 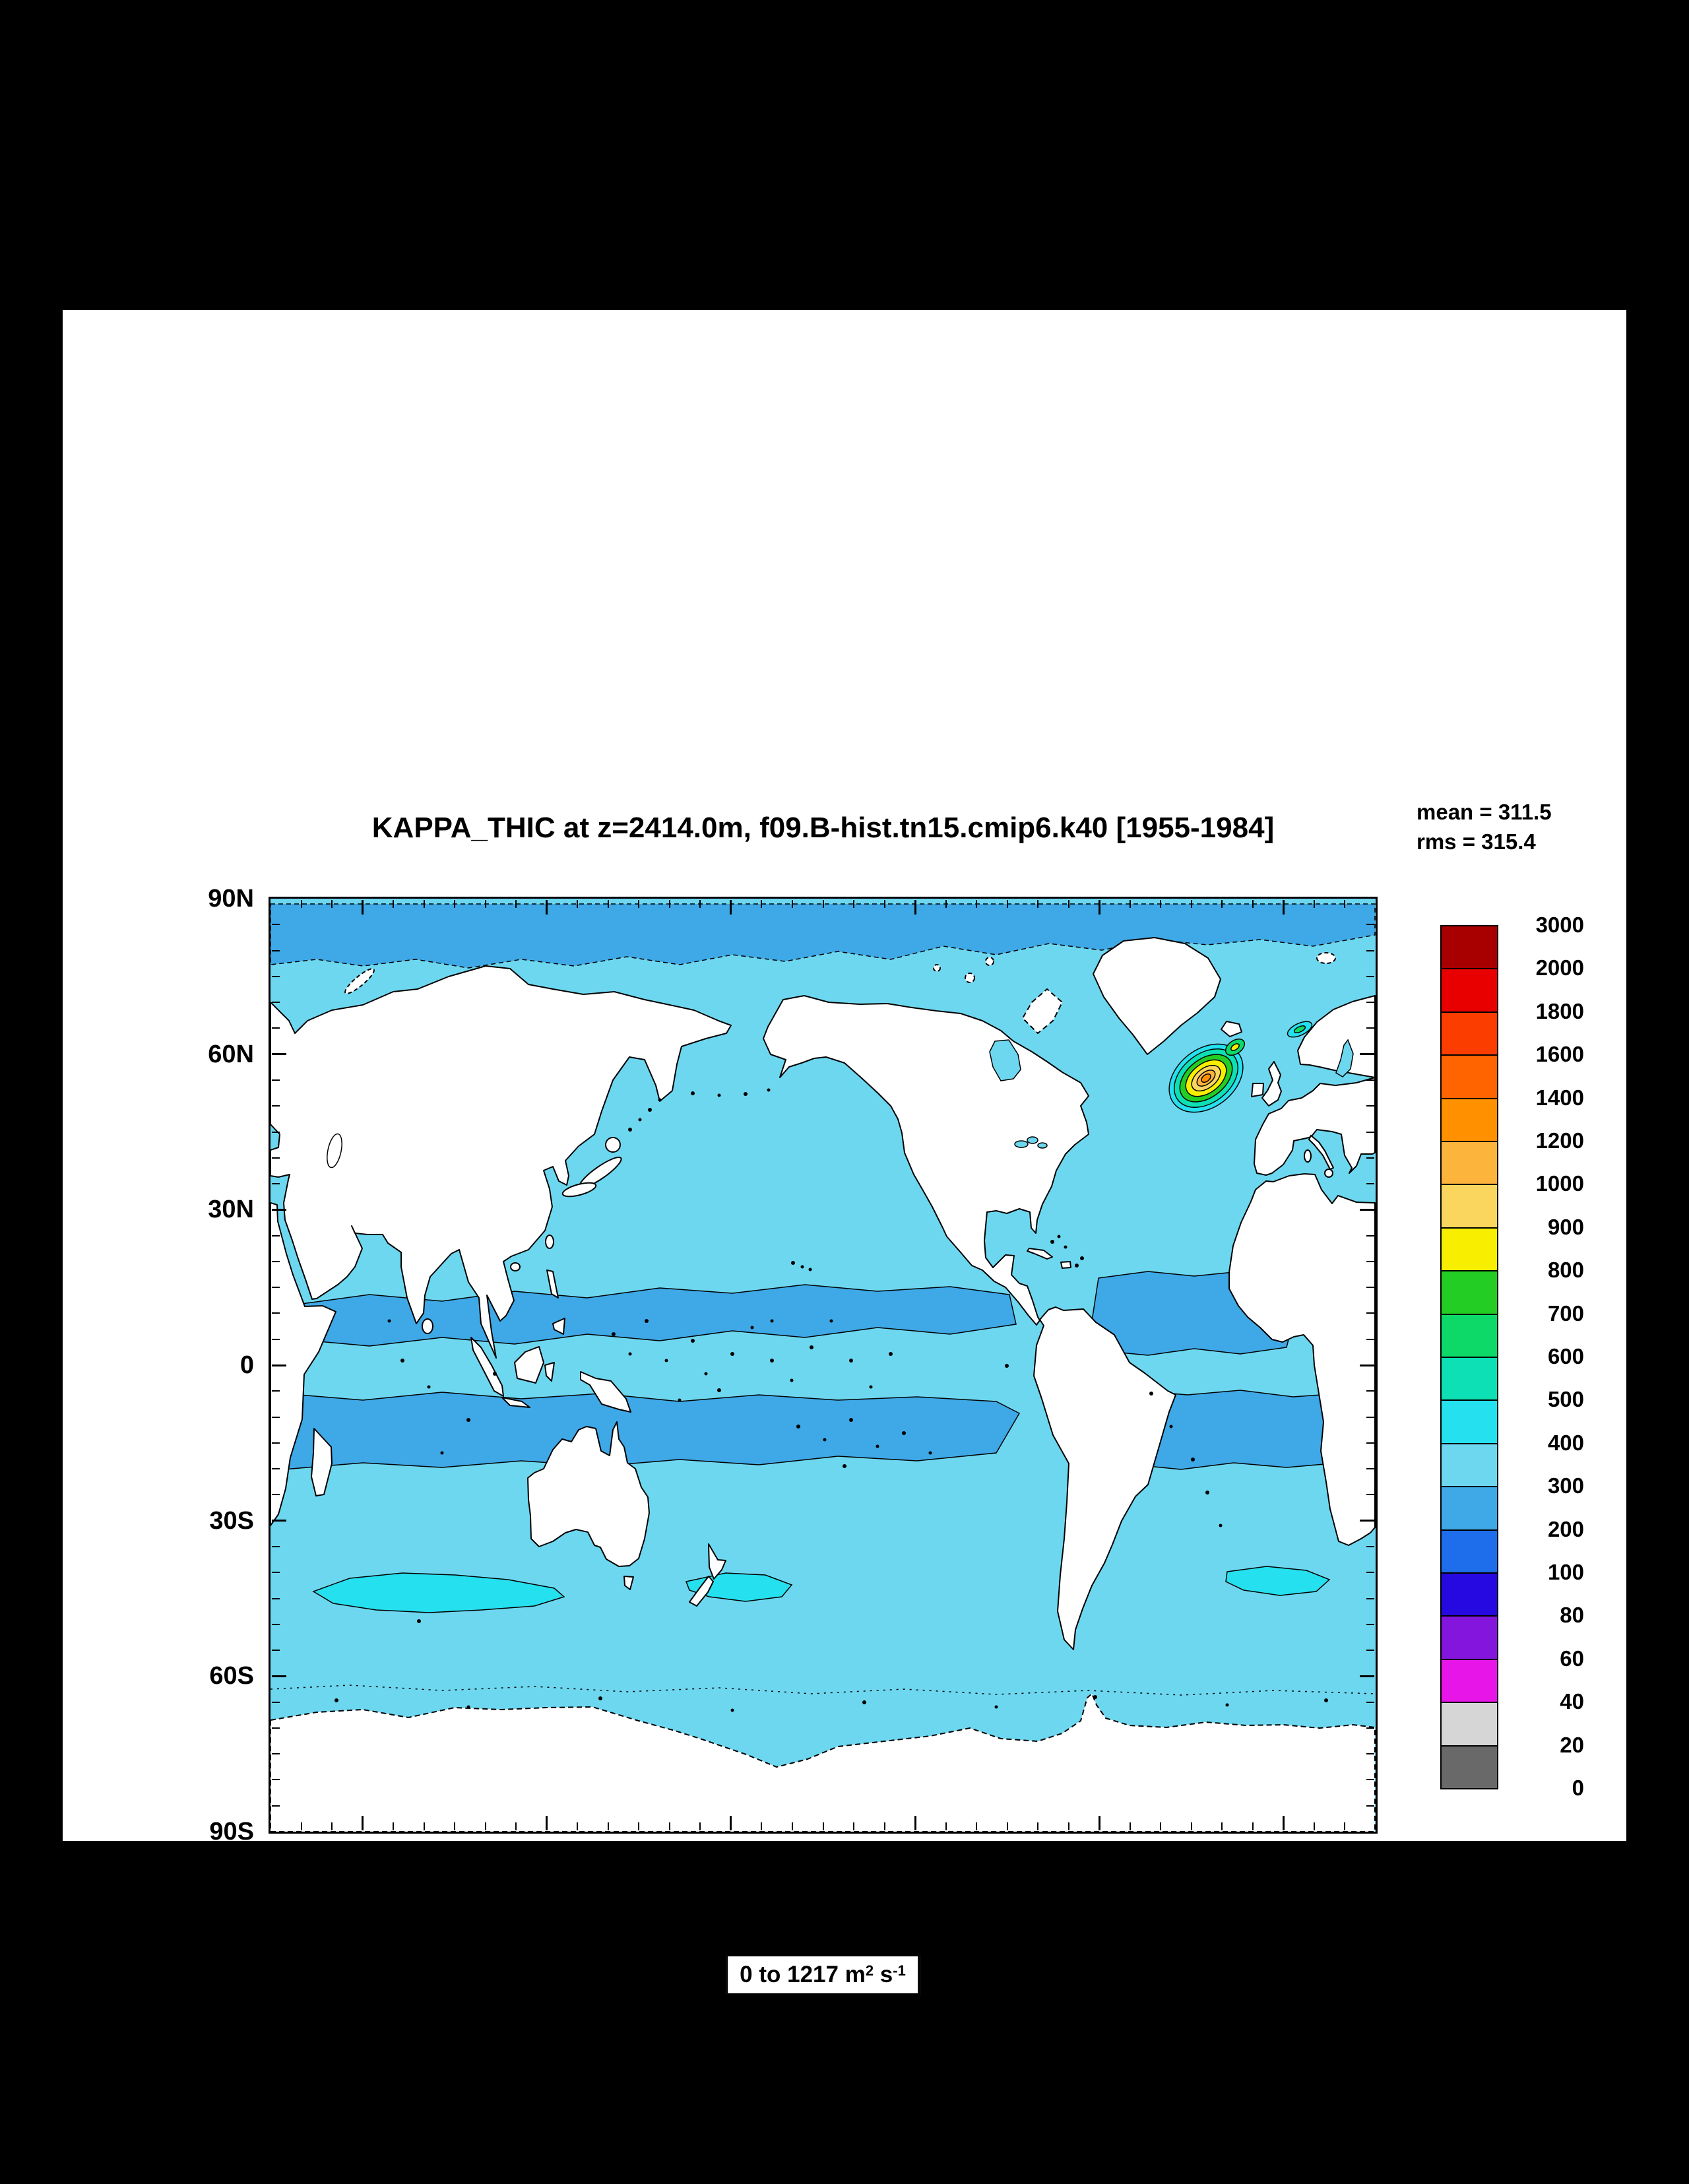 I want to click on x-axis-label: 60W, so click(x=1099, y=1859).